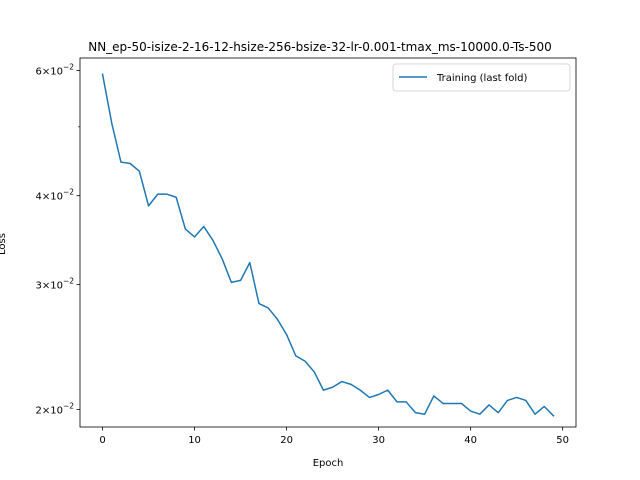 This screenshot has width=640, height=480. What do you see at coordinates (562, 440) in the screenshot?
I see `x-tick-label: 50` at bounding box center [562, 440].